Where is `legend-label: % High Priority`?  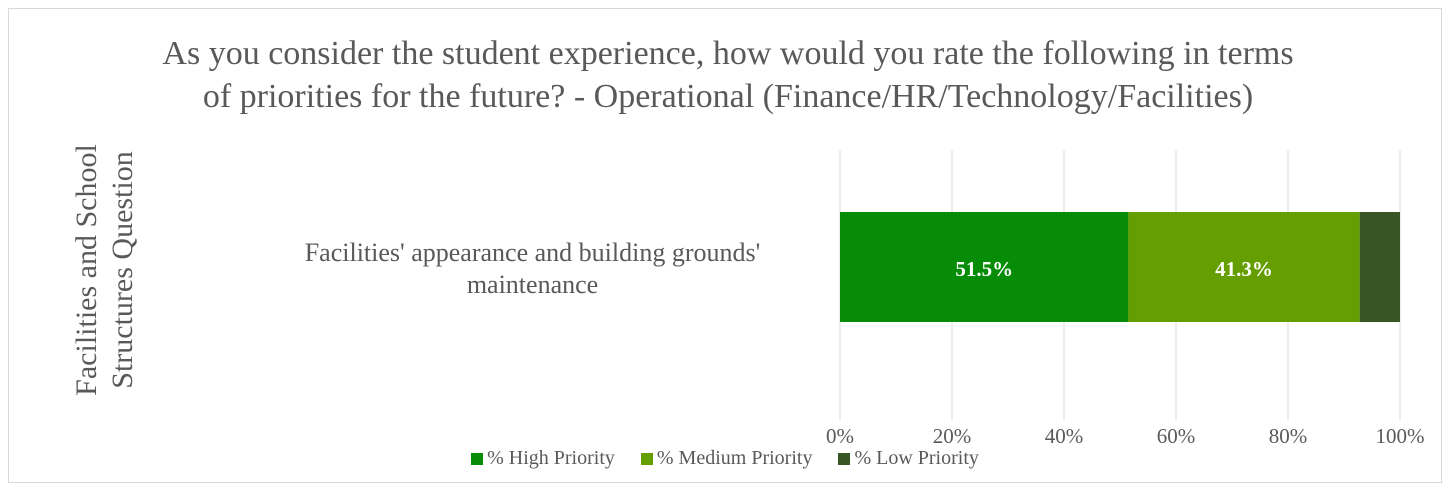
legend-label: % High Priority is located at coordinates (551, 458).